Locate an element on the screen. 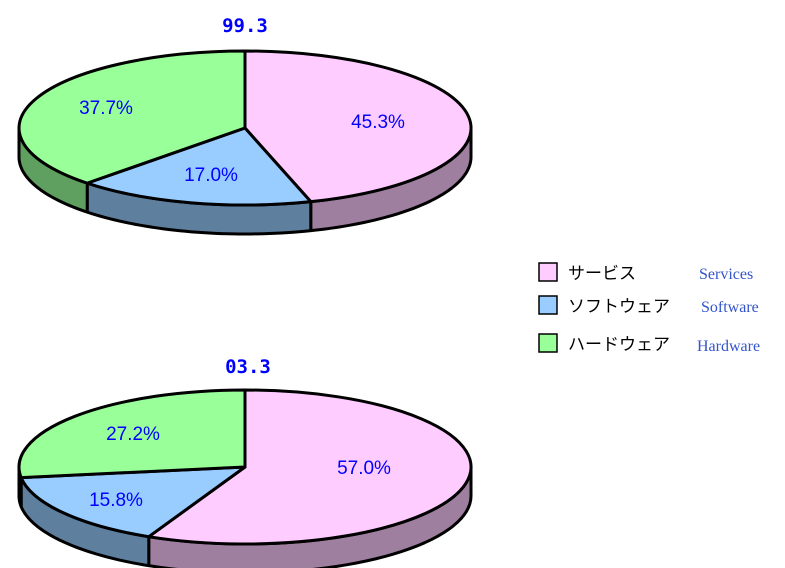 This screenshot has height=568, width=785. legend-label-services-en: Services is located at coordinates (726, 274).